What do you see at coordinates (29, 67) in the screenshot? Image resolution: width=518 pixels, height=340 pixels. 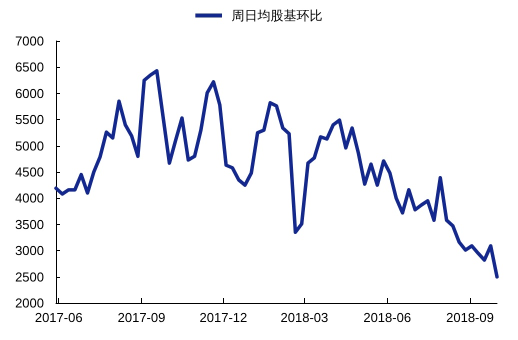 I see `y-tick-label: 6500` at bounding box center [29, 67].